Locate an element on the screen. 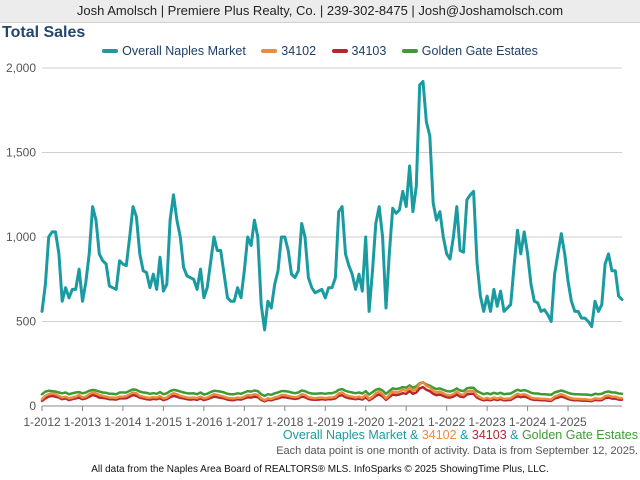  footnote-overall: Overall Naples Market is located at coordinates (344, 435).